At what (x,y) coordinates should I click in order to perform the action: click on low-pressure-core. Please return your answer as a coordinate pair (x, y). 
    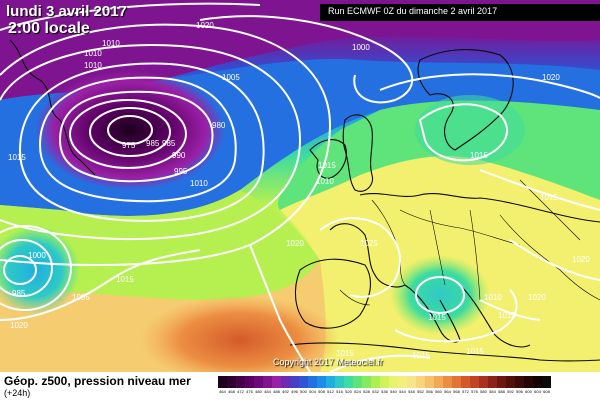
    Looking at the image, I should click on (130, 130).